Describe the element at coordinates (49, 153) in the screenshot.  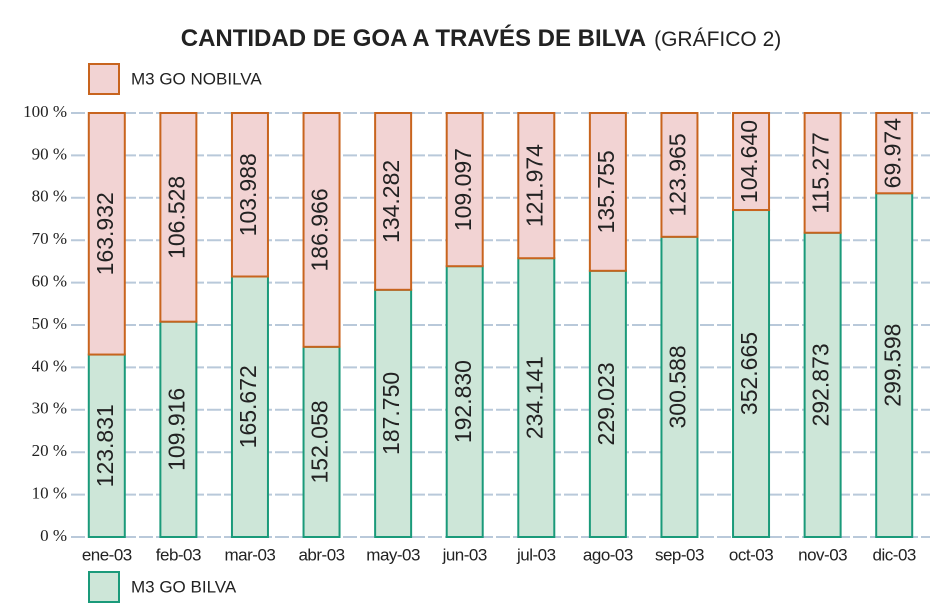
I see `y-tick-label: 90 %` at that location.